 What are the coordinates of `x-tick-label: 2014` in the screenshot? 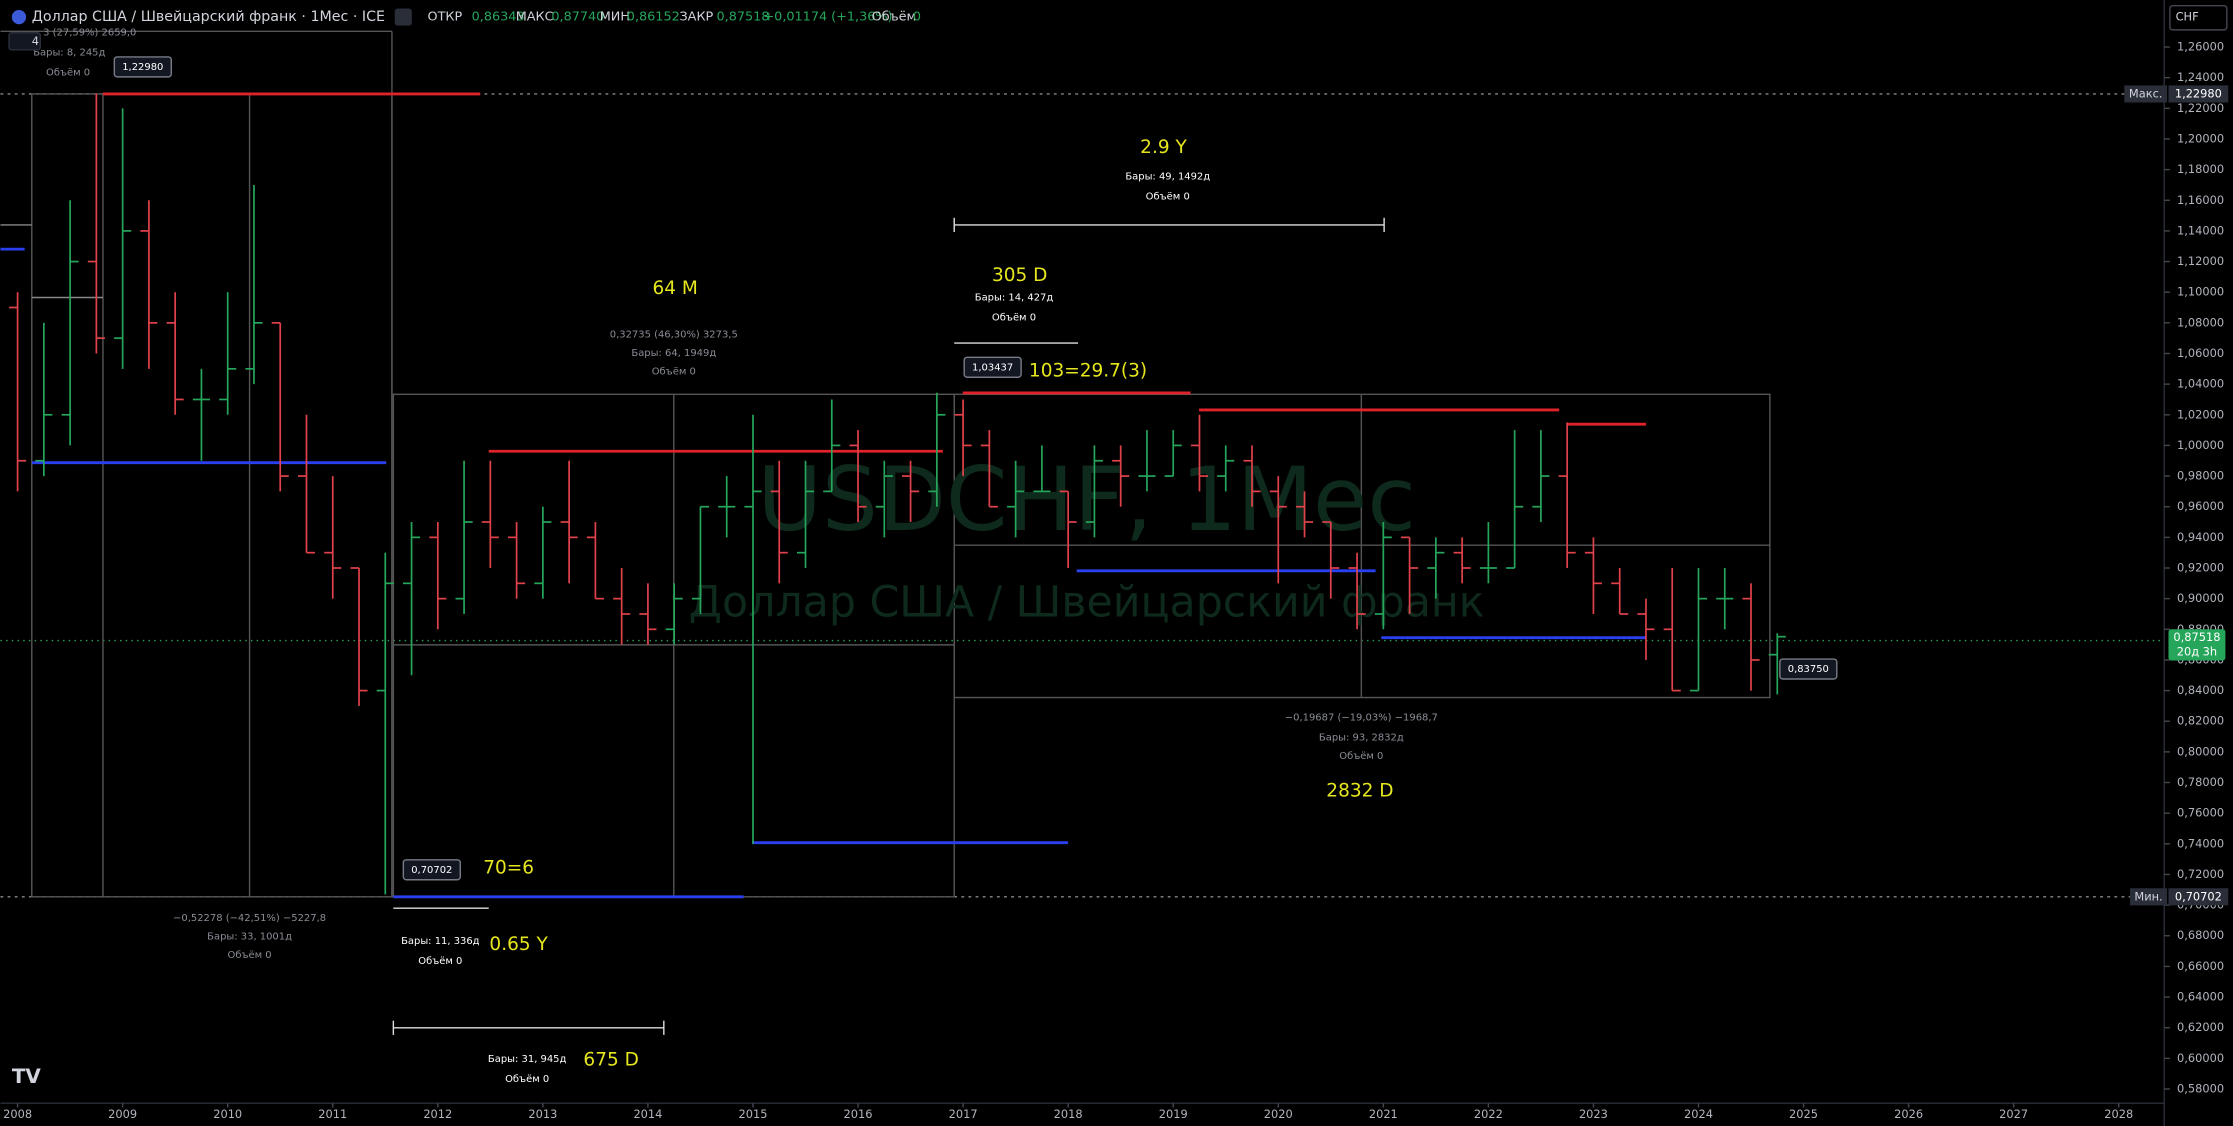 It's located at (647, 1114).